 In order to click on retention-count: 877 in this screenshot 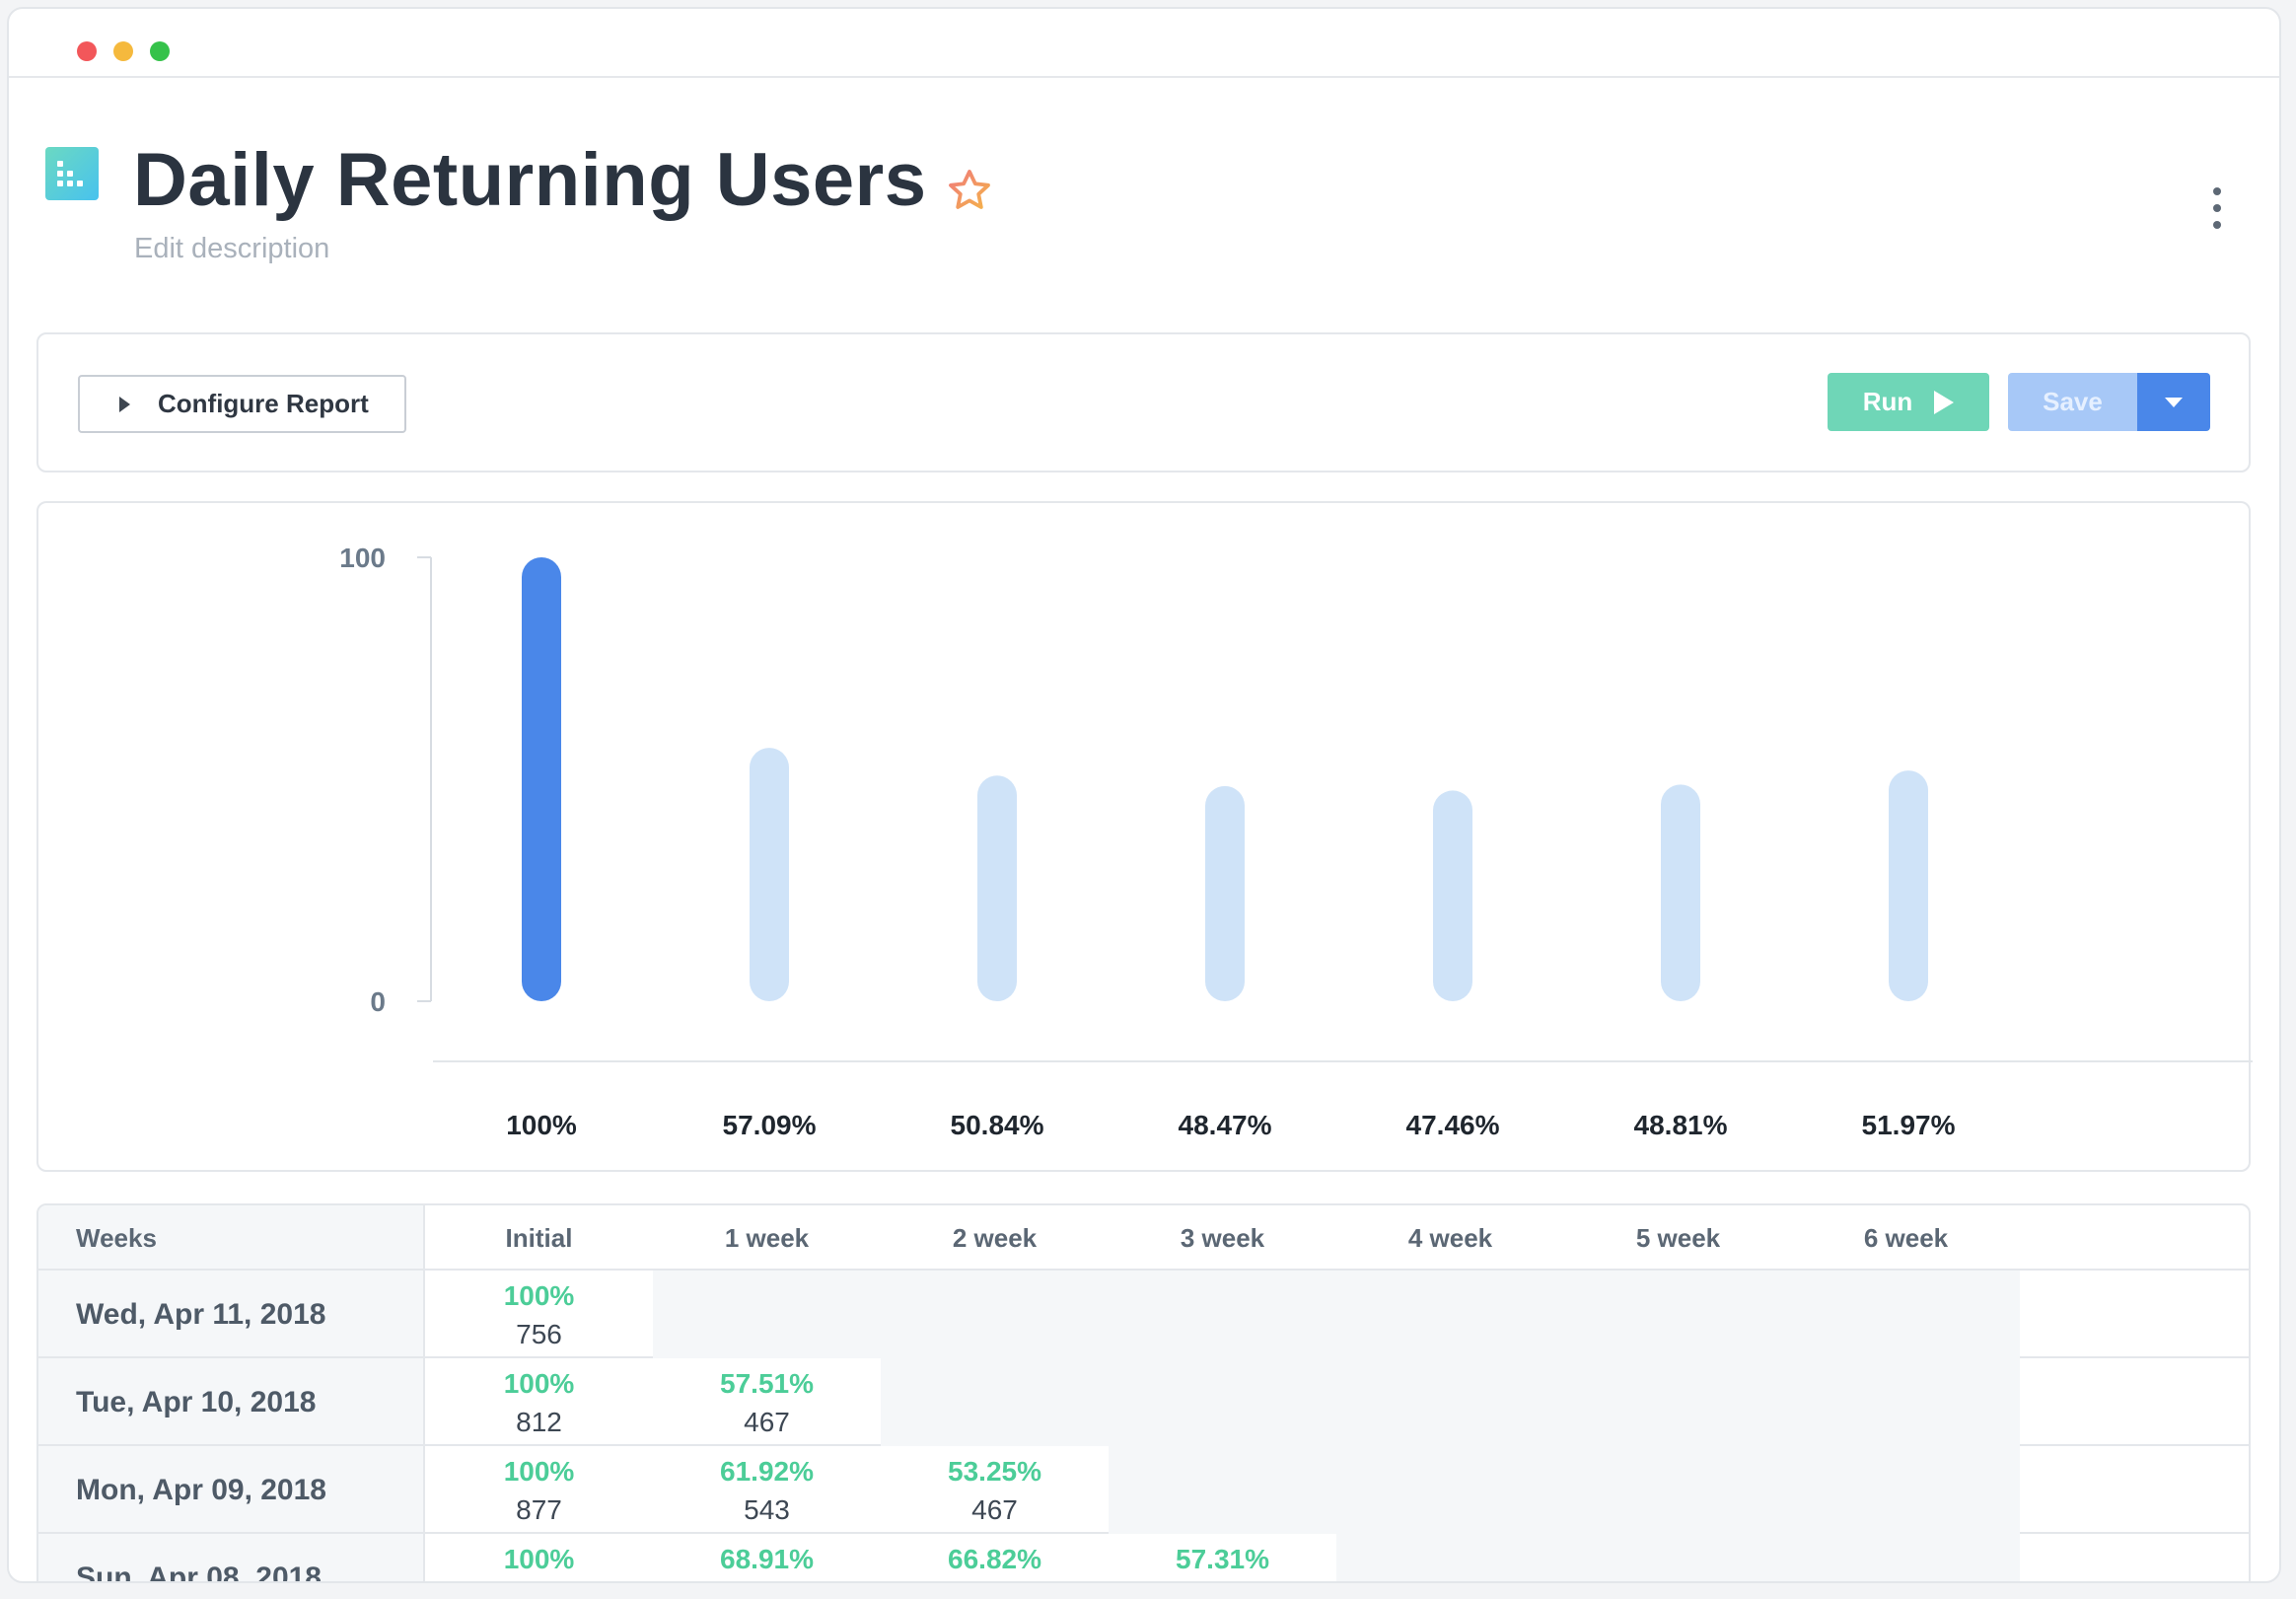, I will do `click(539, 1510)`.